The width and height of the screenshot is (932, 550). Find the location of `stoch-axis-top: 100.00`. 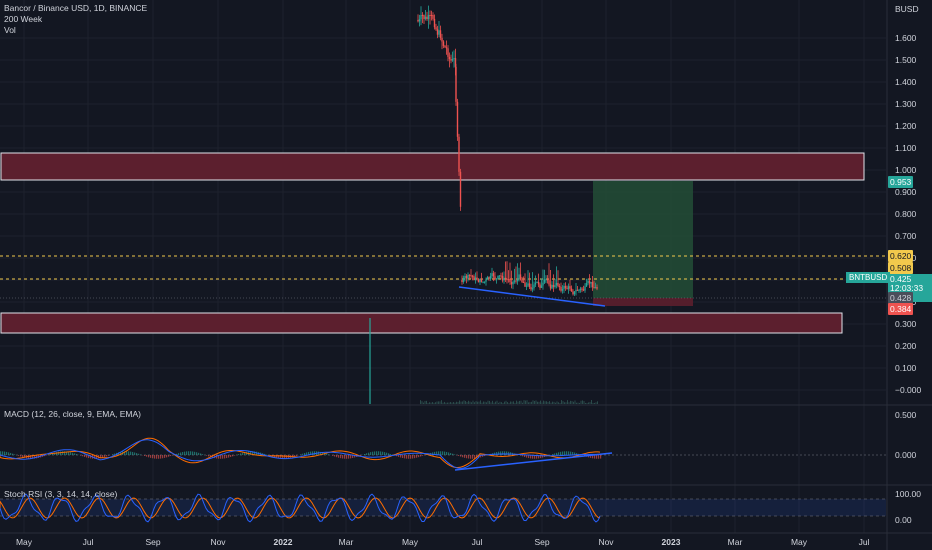

stoch-axis-top: 100.00 is located at coordinates (908, 494).